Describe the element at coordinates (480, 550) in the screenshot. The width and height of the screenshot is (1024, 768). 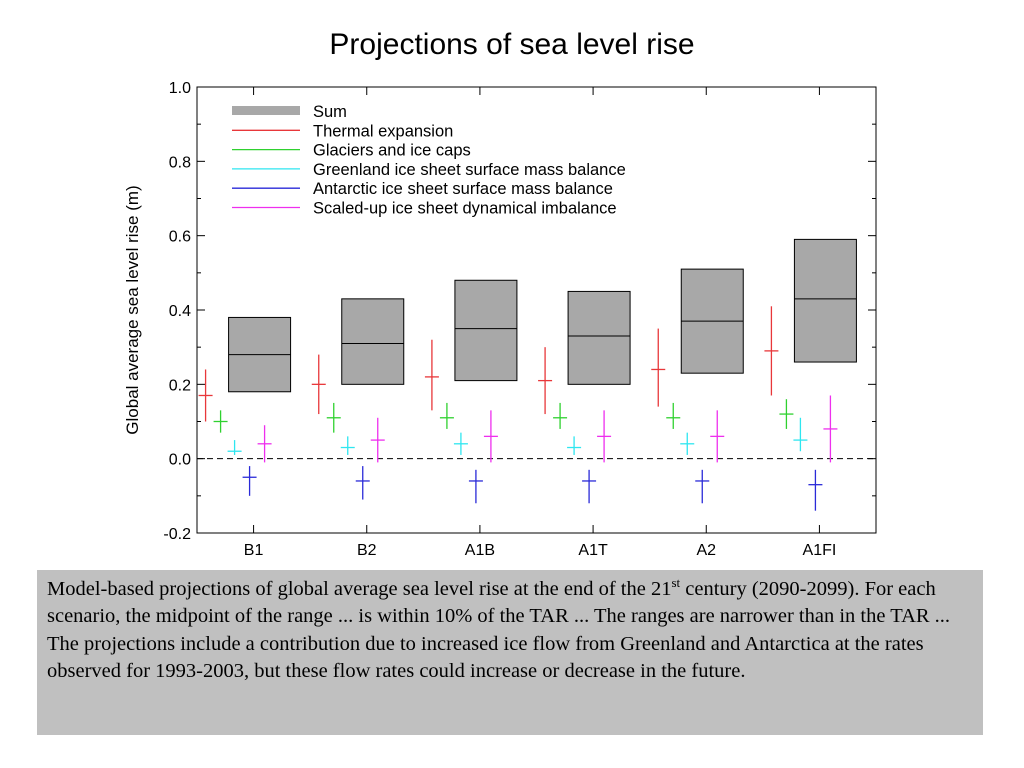
I see `x-tick-label: A1B` at that location.